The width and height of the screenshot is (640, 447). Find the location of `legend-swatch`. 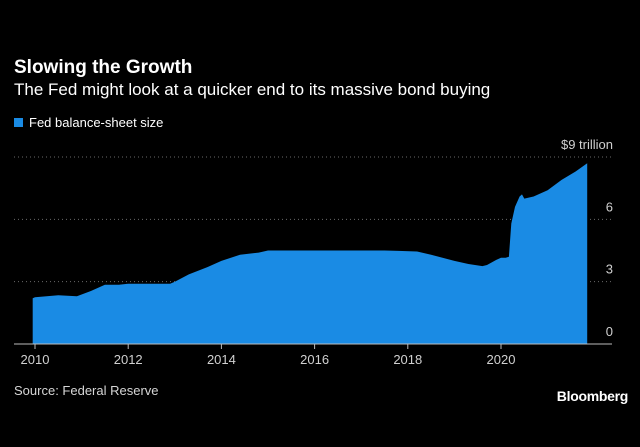

legend-swatch is located at coordinates (18, 122).